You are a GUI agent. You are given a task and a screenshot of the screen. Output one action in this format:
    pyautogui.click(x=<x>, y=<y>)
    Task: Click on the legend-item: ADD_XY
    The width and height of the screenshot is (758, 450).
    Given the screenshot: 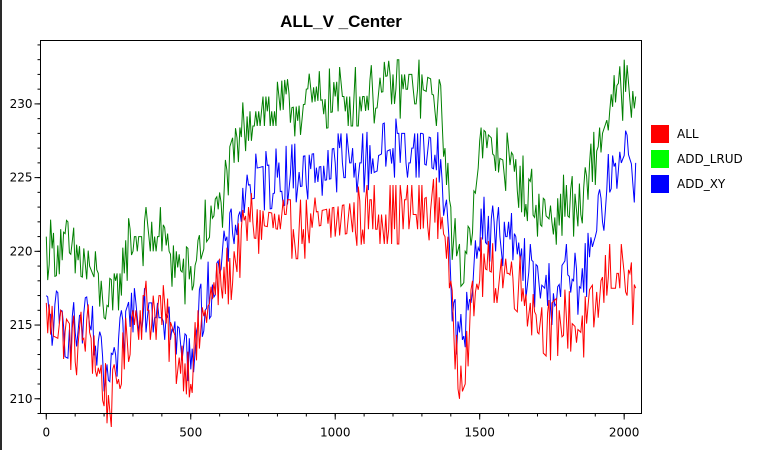 What is the action you would take?
    pyautogui.click(x=697, y=183)
    